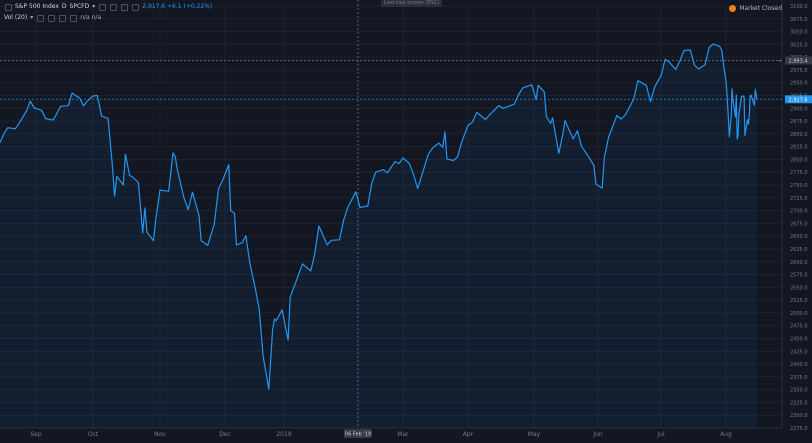  I want to click on crosshair-plus-icon: +, so click(780, 62).